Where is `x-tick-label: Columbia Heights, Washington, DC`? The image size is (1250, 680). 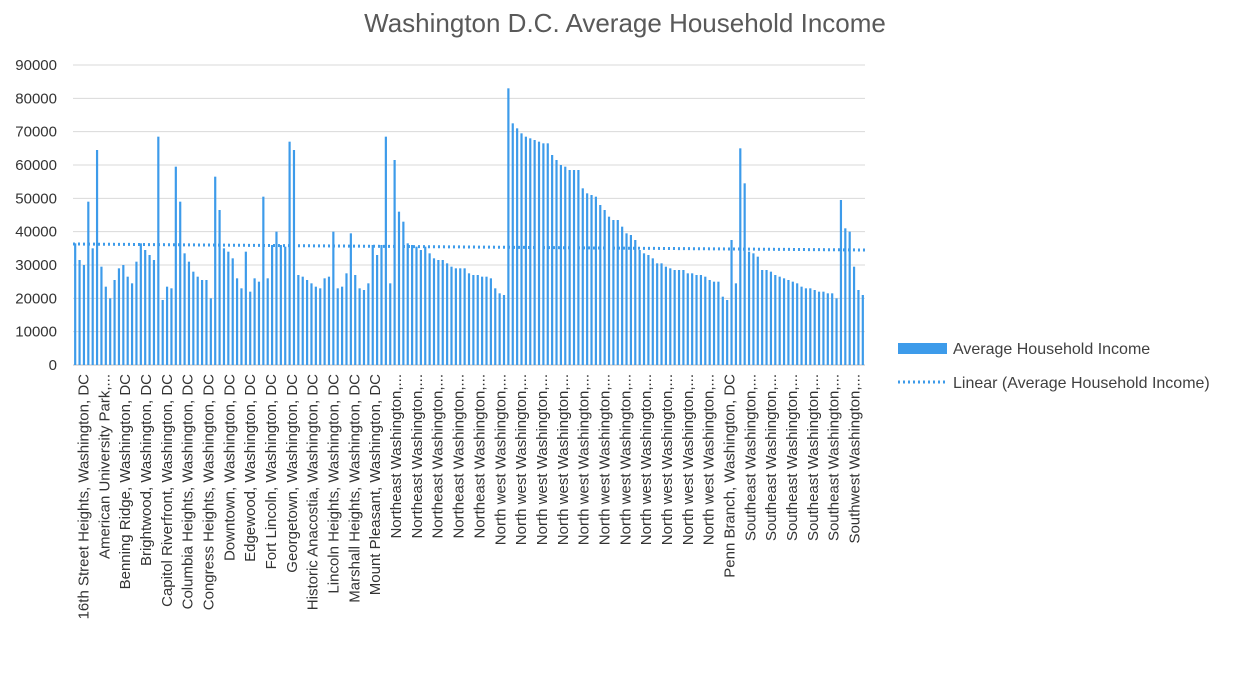 x-tick-label: Columbia Heights, Washington, DC is located at coordinates (188, 492).